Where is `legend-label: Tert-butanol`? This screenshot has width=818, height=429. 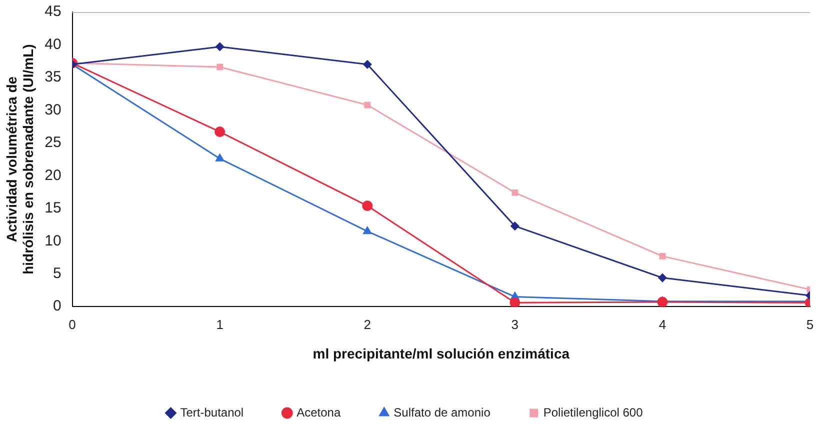 legend-label: Tert-butanol is located at coordinates (212, 412).